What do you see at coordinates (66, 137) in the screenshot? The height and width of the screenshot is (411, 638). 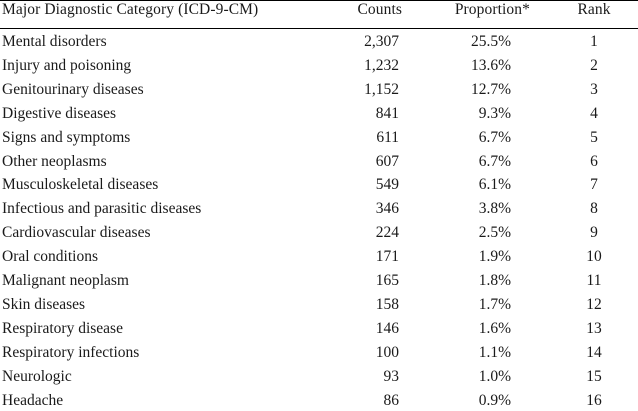 I see `row-category: Signs and symptoms` at bounding box center [66, 137].